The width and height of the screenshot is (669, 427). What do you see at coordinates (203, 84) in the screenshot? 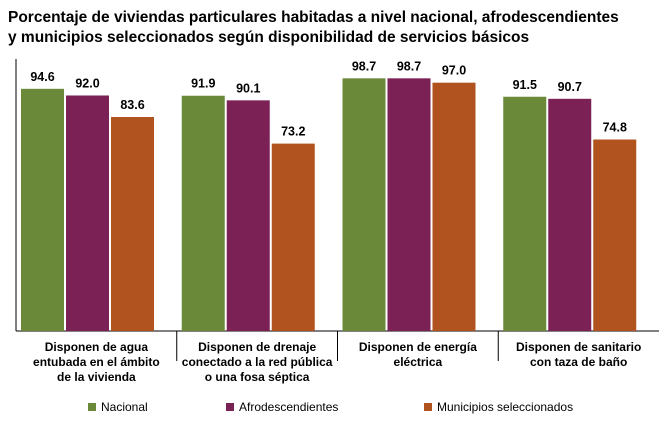
I see `data-label: 91.9` at bounding box center [203, 84].